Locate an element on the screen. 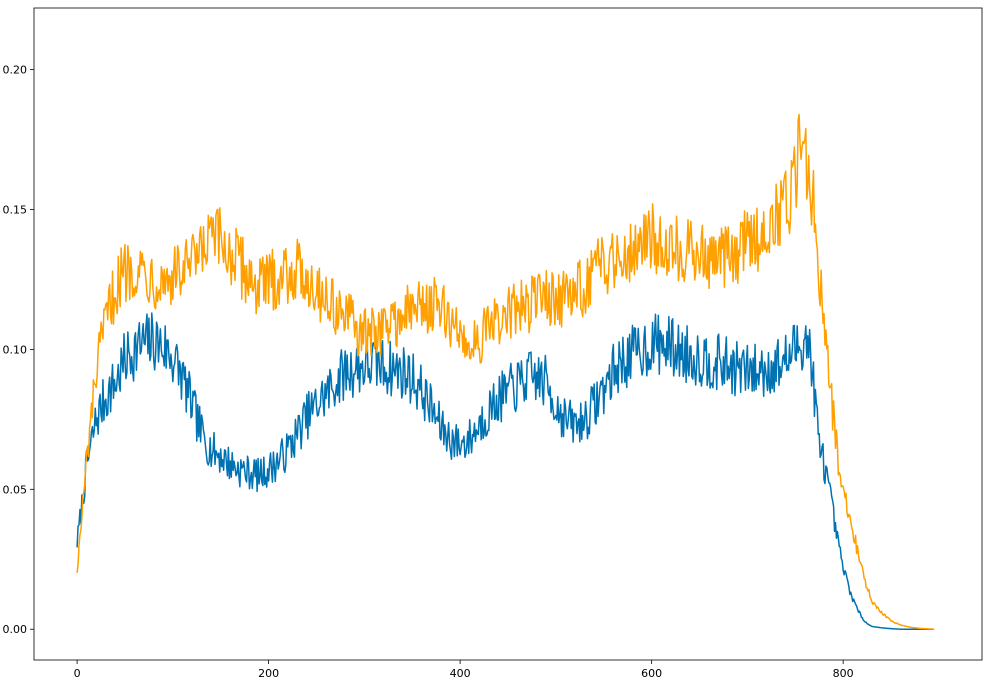 The height and width of the screenshot is (691, 1004). x-tick-label: 600 is located at coordinates (651, 673).